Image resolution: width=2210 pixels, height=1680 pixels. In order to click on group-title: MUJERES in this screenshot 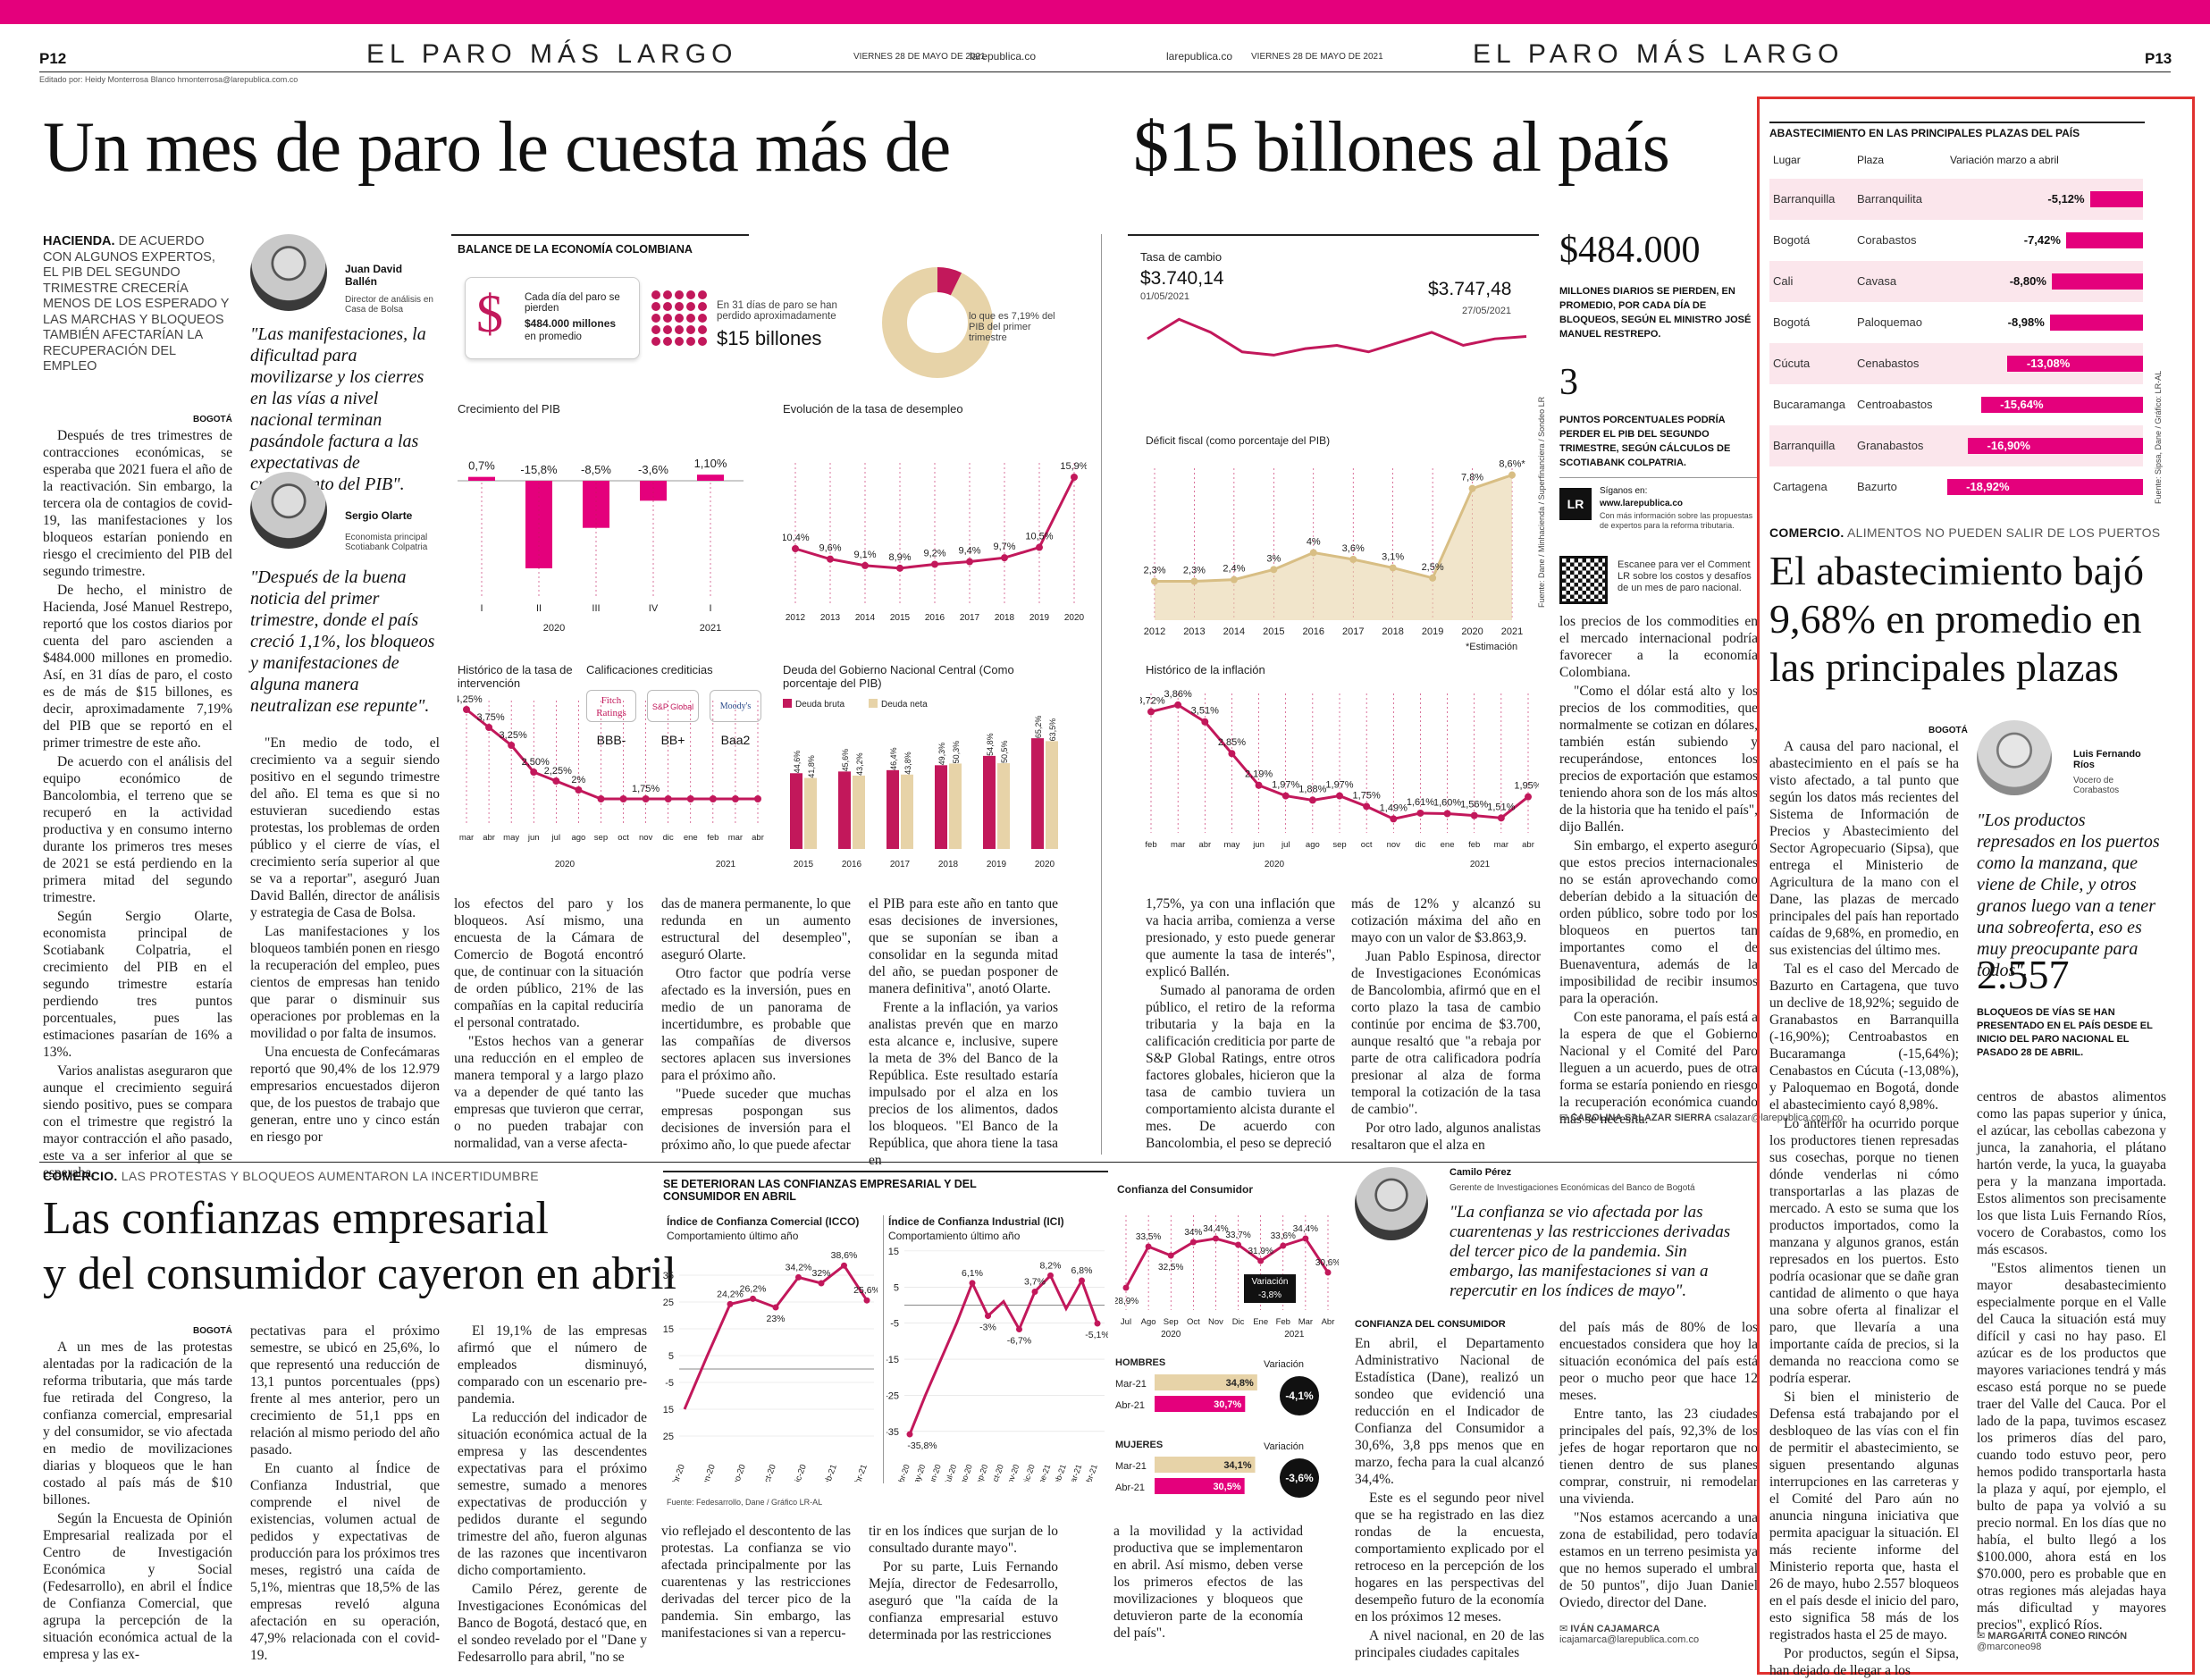, I will do `click(1139, 1445)`.